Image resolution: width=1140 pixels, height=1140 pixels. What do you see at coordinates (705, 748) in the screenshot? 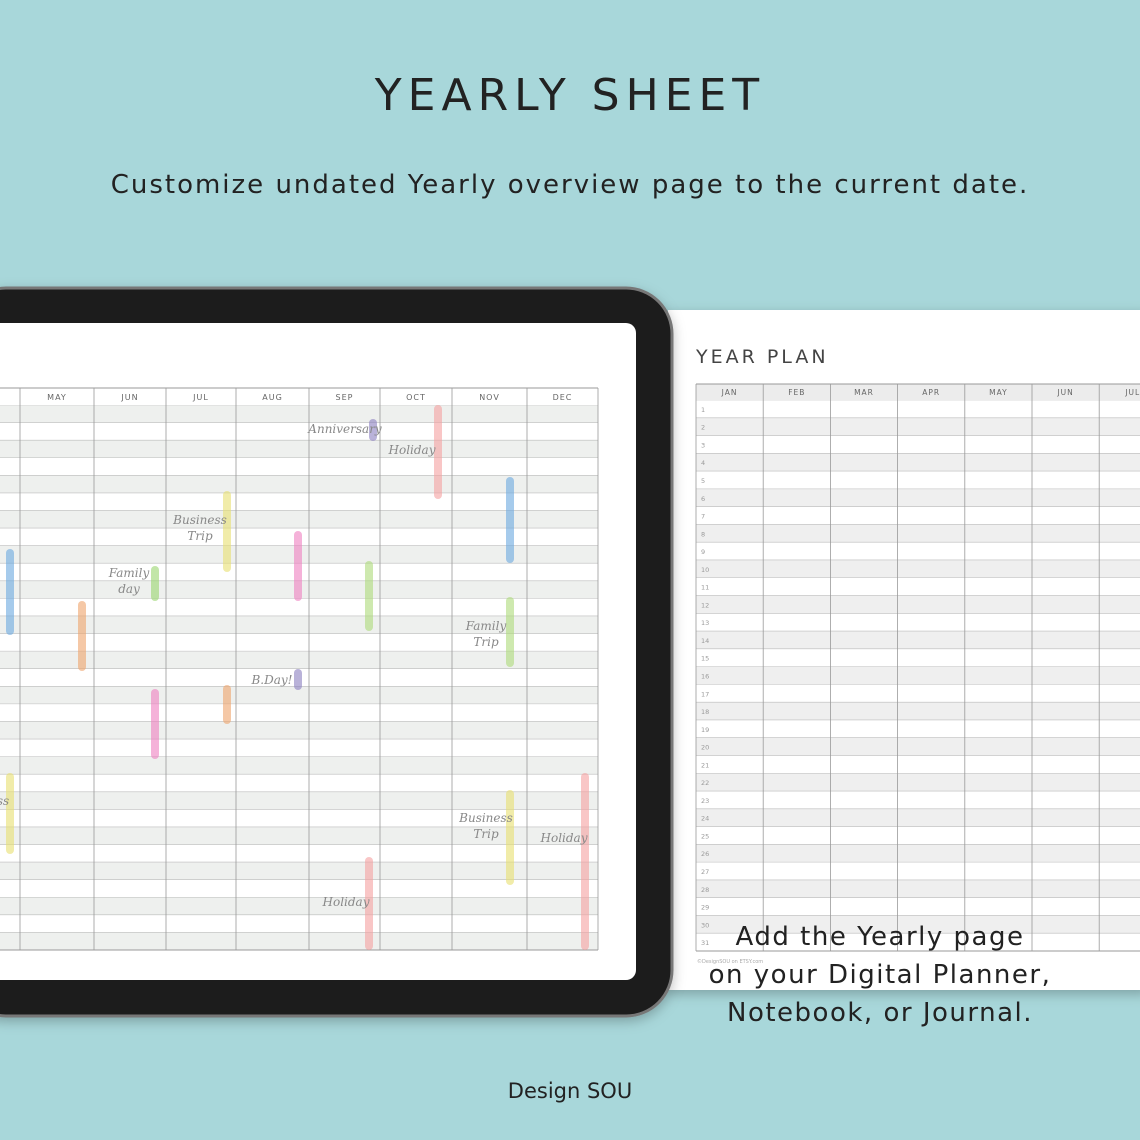
I see `day-number: 20` at bounding box center [705, 748].